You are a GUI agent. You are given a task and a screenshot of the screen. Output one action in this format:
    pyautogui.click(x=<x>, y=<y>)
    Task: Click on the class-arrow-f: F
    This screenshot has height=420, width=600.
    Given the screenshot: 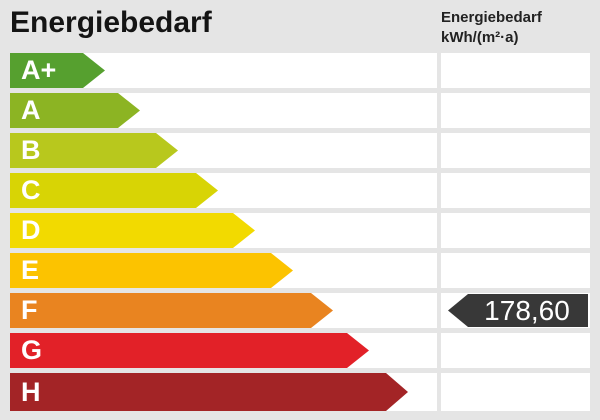 What is the action you would take?
    pyautogui.click(x=171, y=310)
    